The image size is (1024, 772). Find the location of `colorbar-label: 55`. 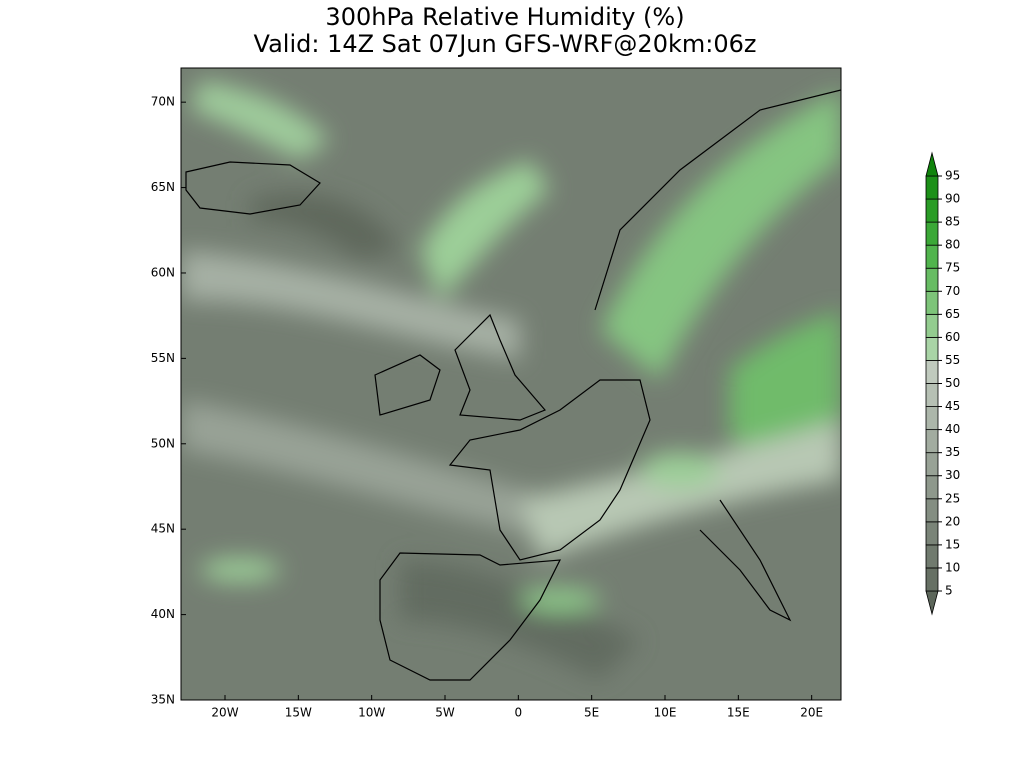

colorbar-label: 55 is located at coordinates (952, 360).